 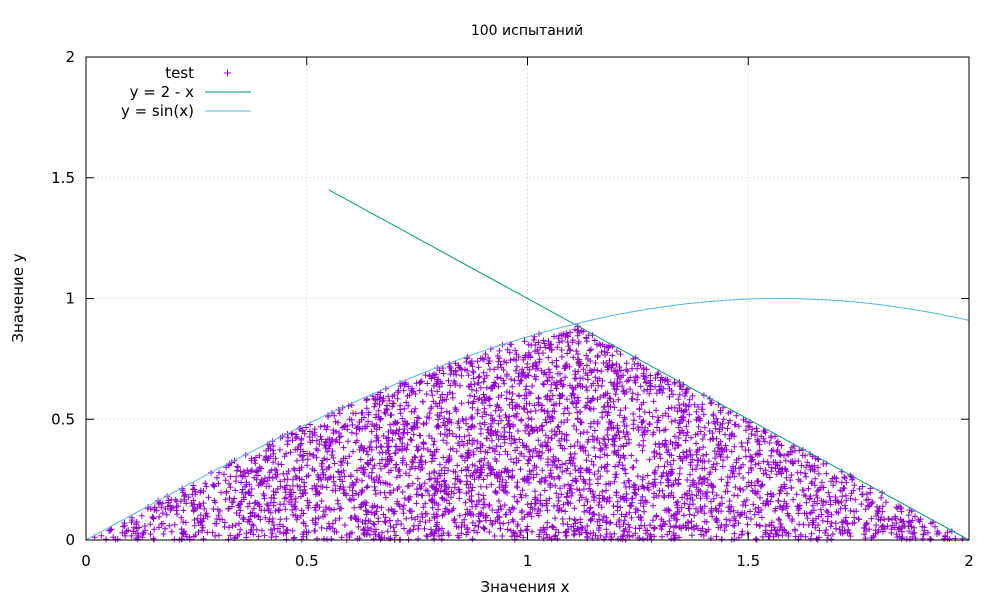 What do you see at coordinates (86, 561) in the screenshot?
I see `x-tick-label: 0` at bounding box center [86, 561].